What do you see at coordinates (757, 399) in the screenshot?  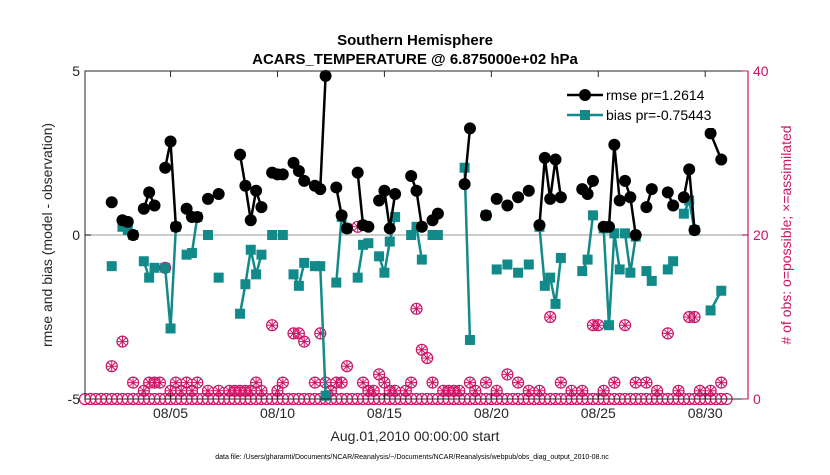 I see `y2-tick-label: 0` at bounding box center [757, 399].